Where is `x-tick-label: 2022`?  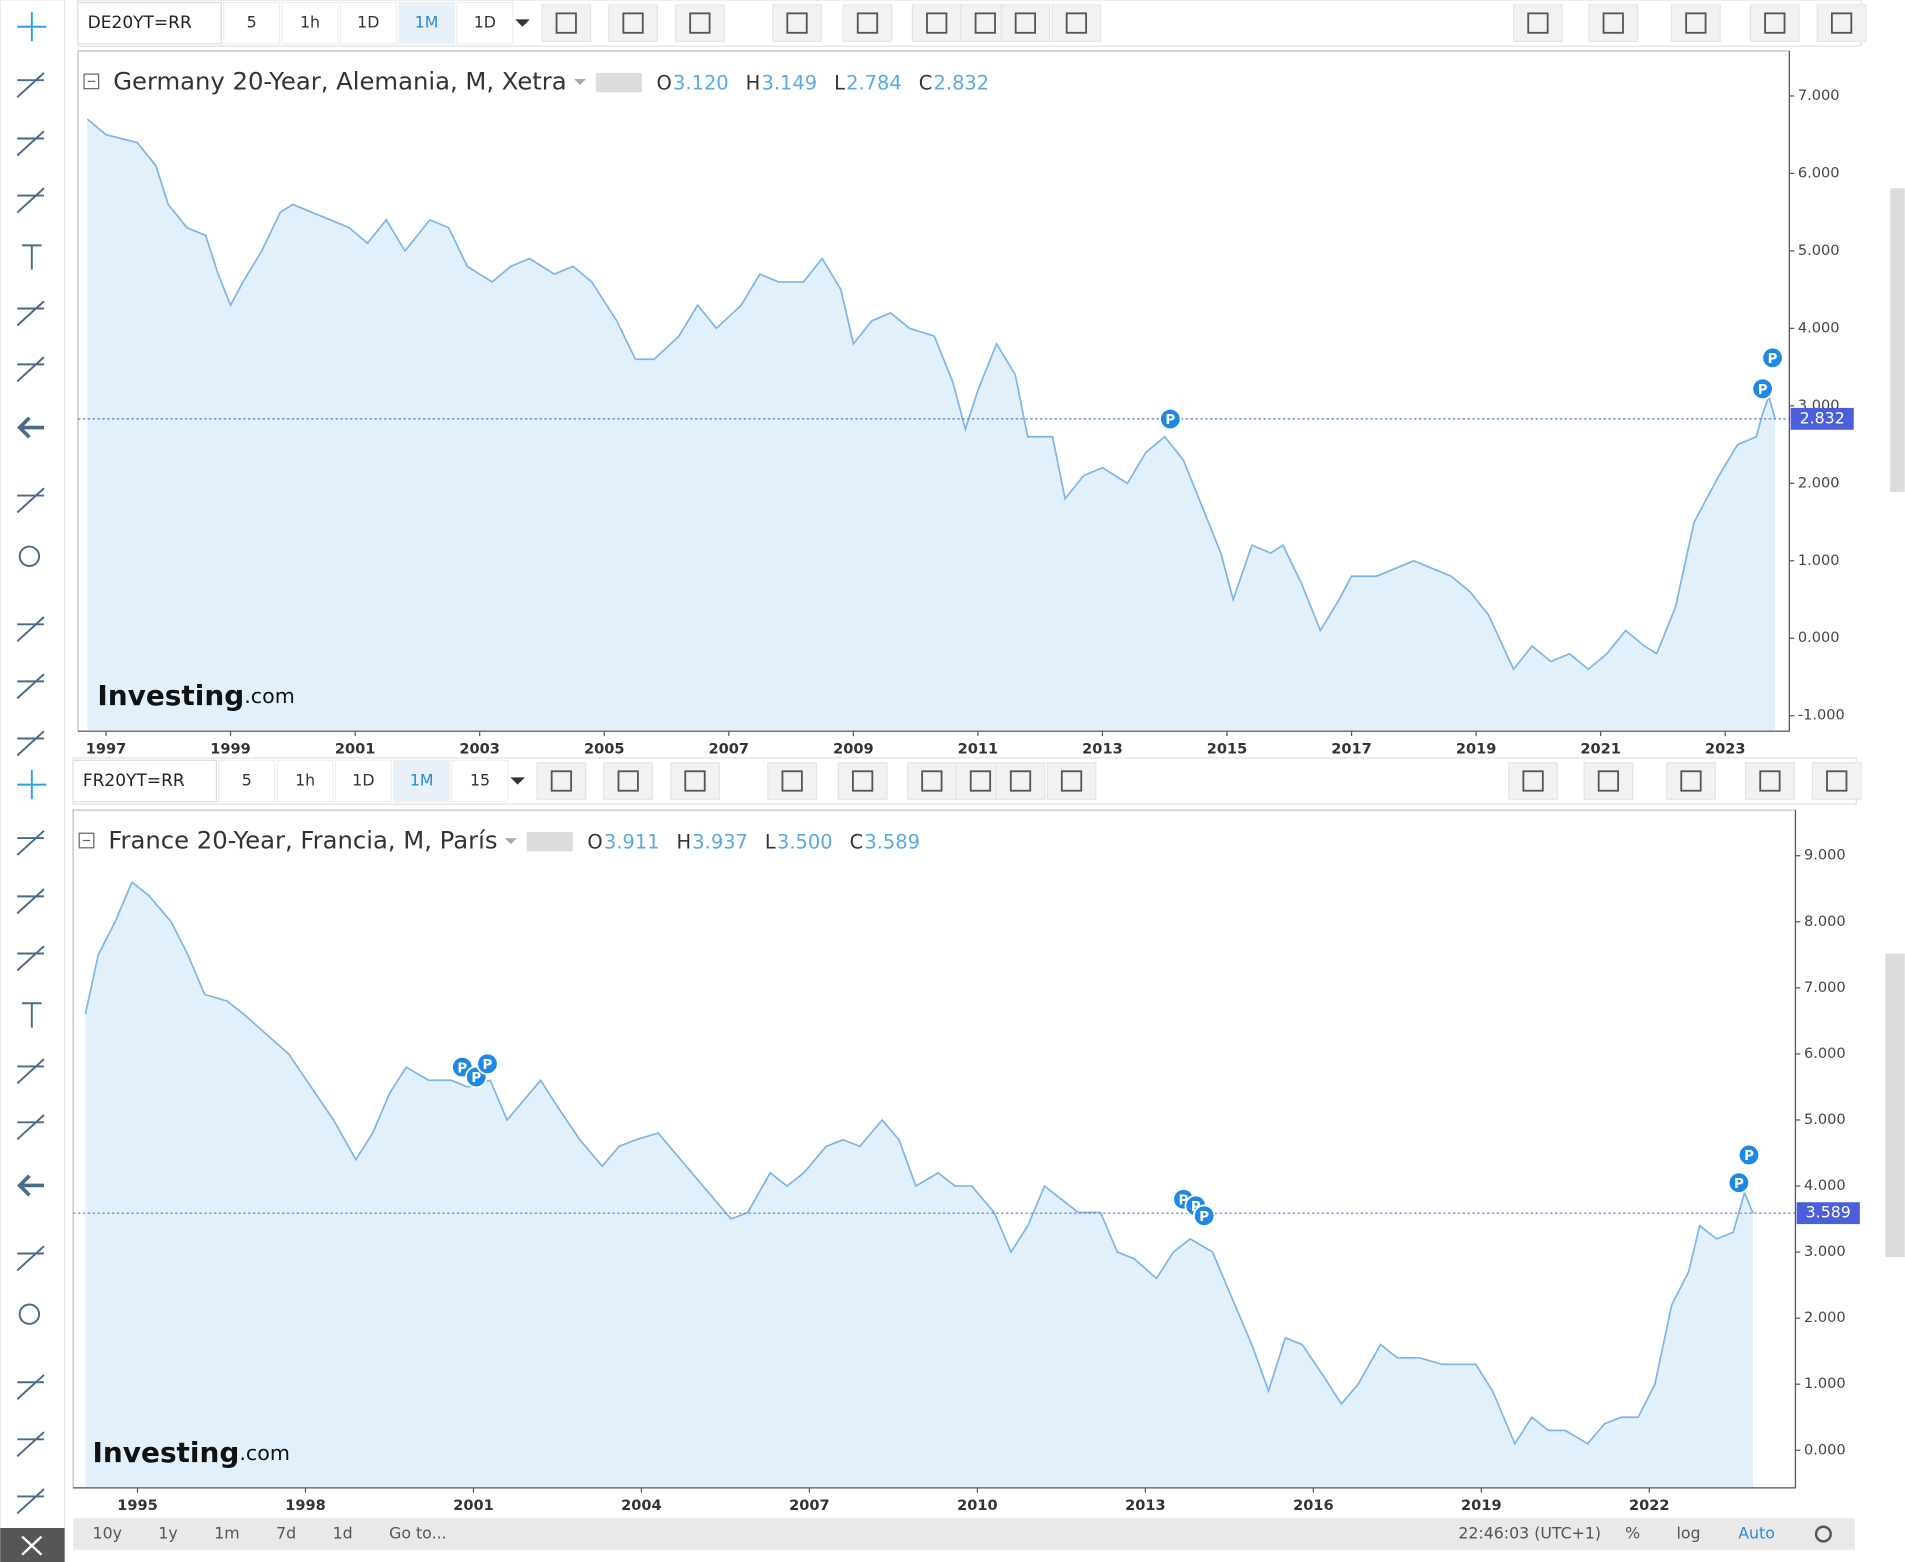 x-tick-label: 2022 is located at coordinates (1649, 1505).